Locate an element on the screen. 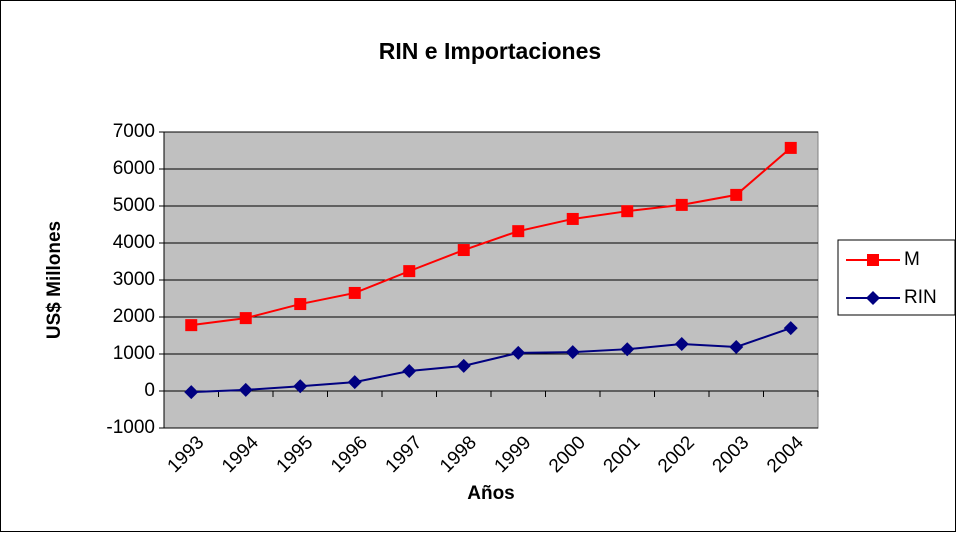  y-tick-label: 5000 is located at coordinates (134, 205).